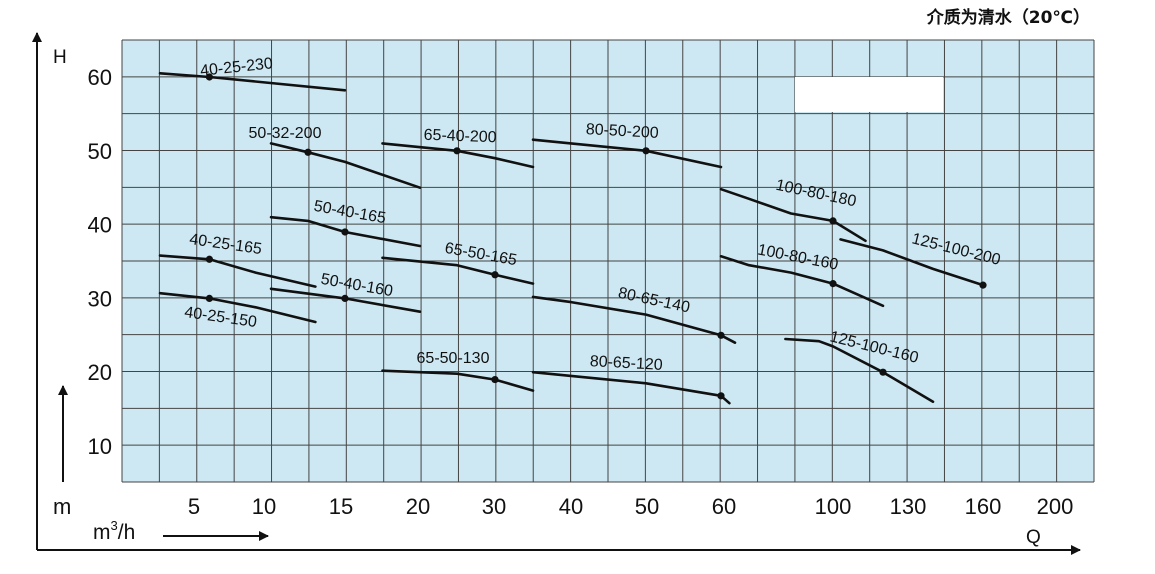  What do you see at coordinates (264, 506) in the screenshot?
I see `x-tick-label: 10` at bounding box center [264, 506].